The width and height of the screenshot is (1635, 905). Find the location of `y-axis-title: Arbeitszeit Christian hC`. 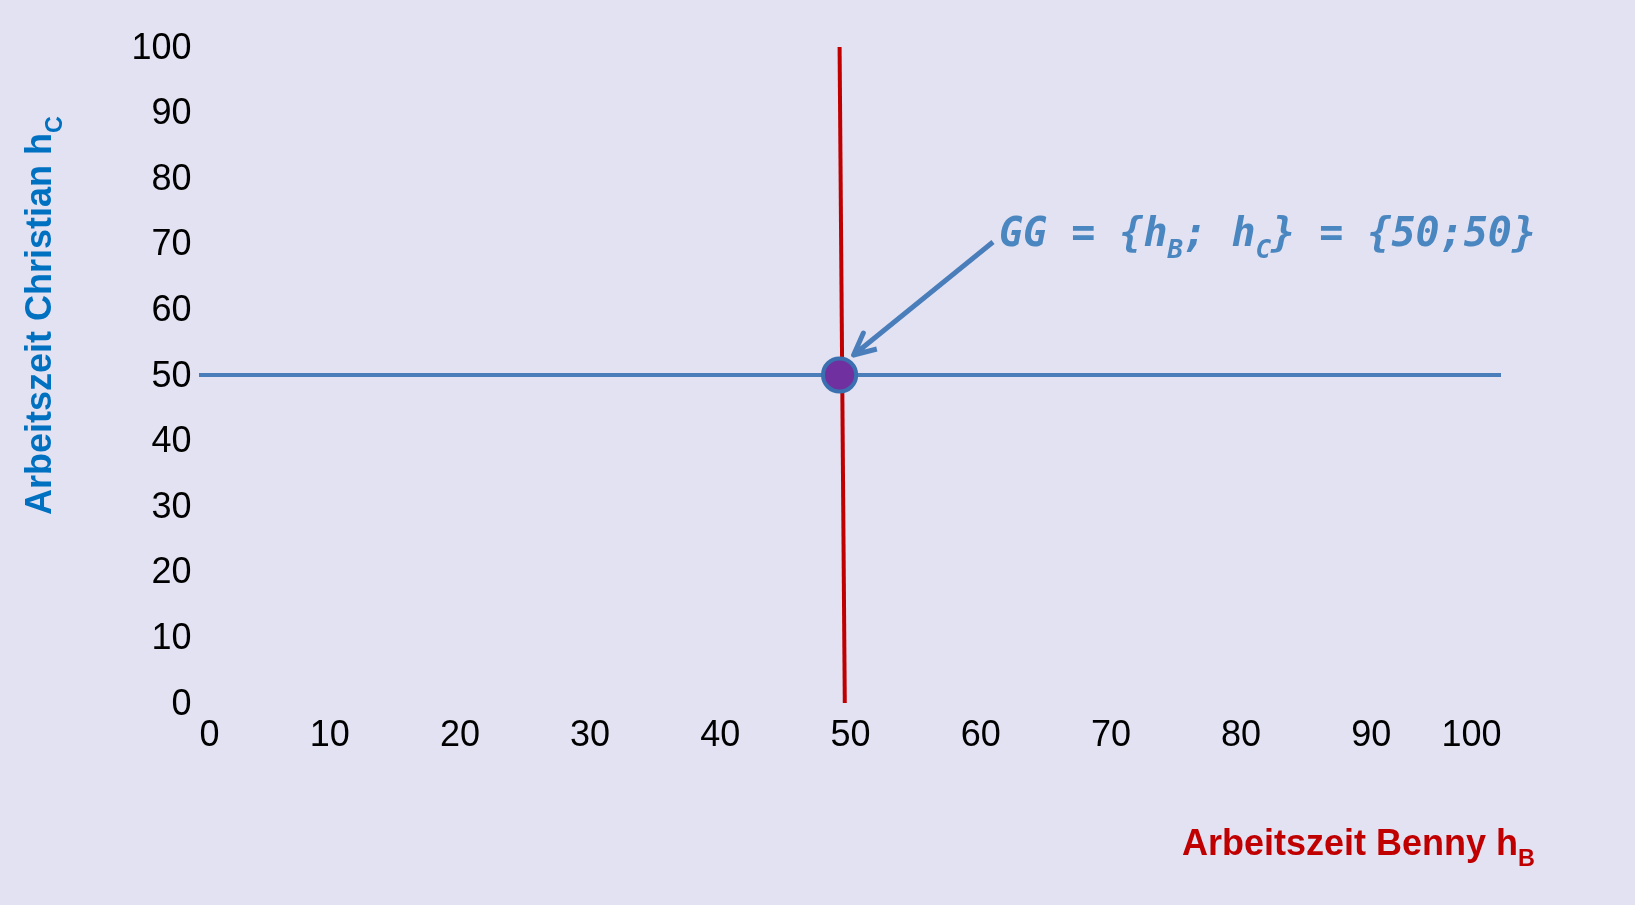

y-axis-title: Arbeitszeit Christian hC is located at coordinates (42, 315).